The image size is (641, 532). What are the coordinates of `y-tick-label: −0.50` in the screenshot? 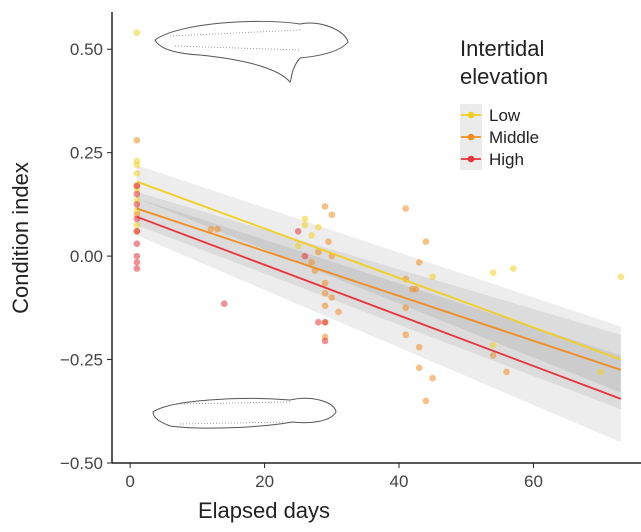 It's located at (81, 463).